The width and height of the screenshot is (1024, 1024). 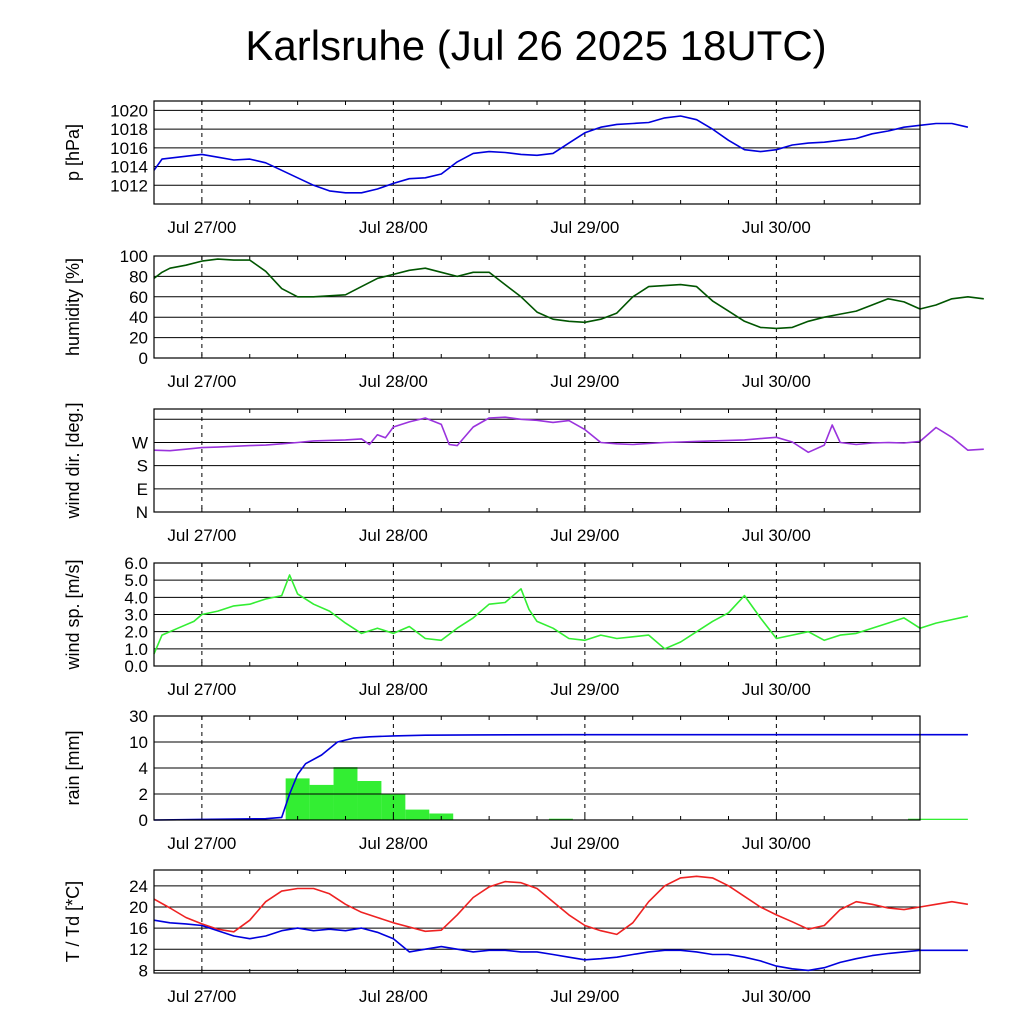 What do you see at coordinates (201, 227) in the screenshot?
I see `pressure-xtick-label-0: Jul 27/00` at bounding box center [201, 227].